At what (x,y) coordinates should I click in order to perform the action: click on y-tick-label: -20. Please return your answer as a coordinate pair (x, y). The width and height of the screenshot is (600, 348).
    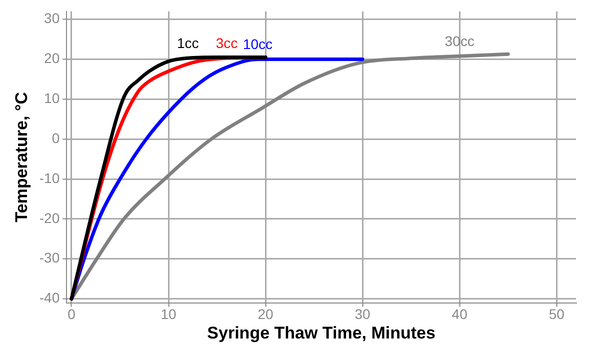
    Looking at the image, I should click on (49, 218).